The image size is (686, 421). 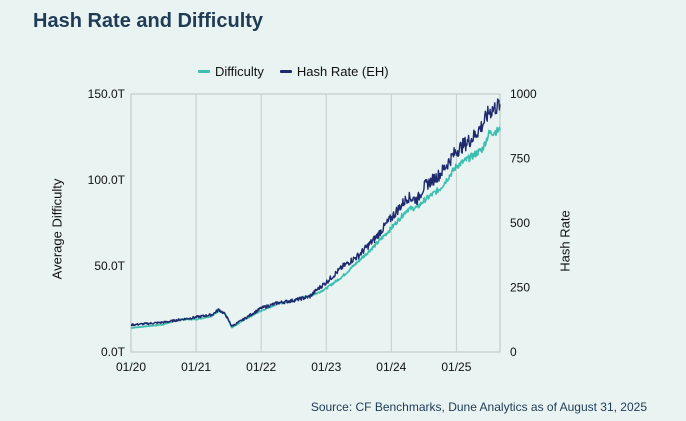 What do you see at coordinates (204, 71) in the screenshot?
I see `legend-swatch-difficulty` at bounding box center [204, 71].